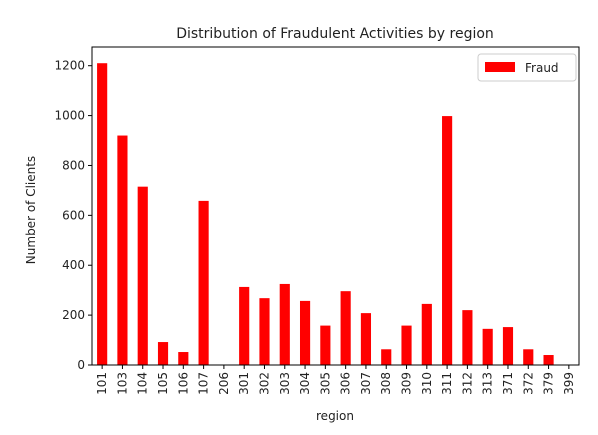  I want to click on x-tick-label: 301, so click(244, 383).